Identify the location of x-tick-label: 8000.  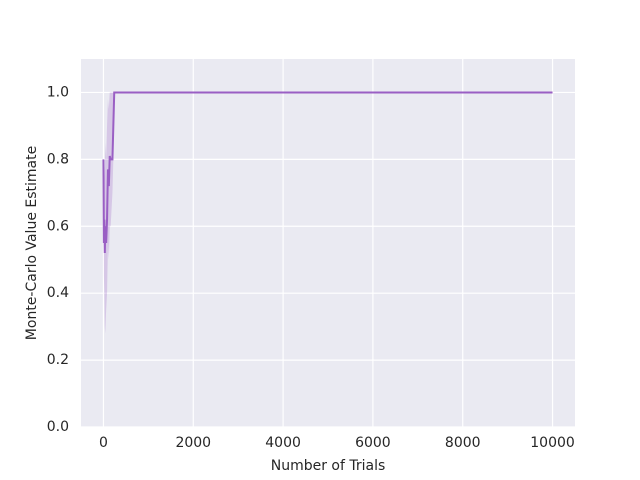
(463, 443).